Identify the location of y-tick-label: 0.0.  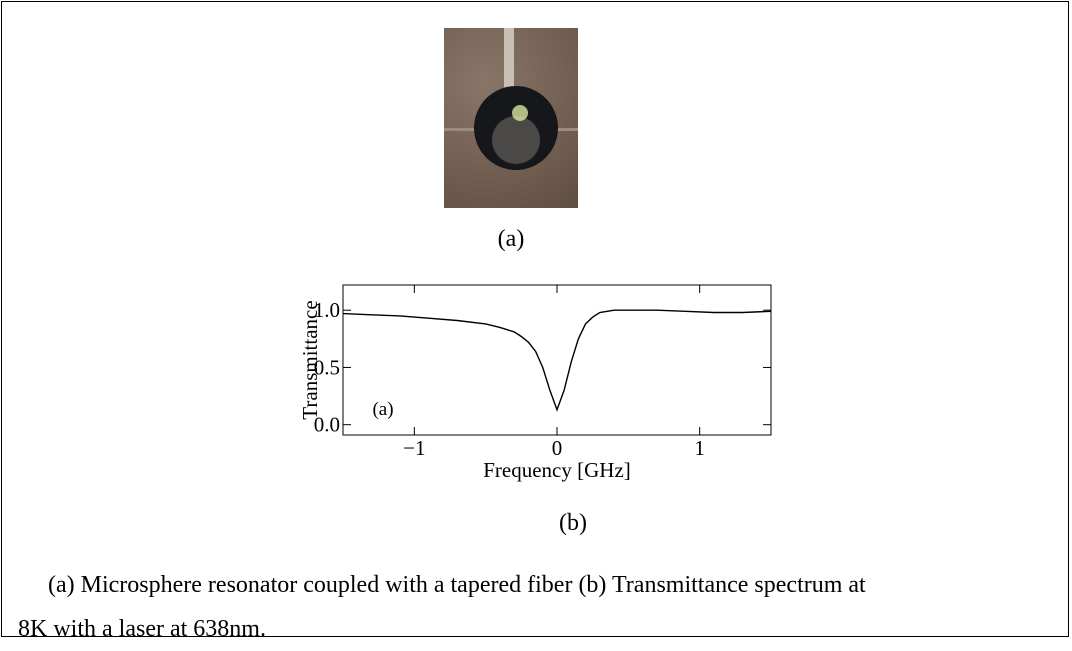
(327, 425).